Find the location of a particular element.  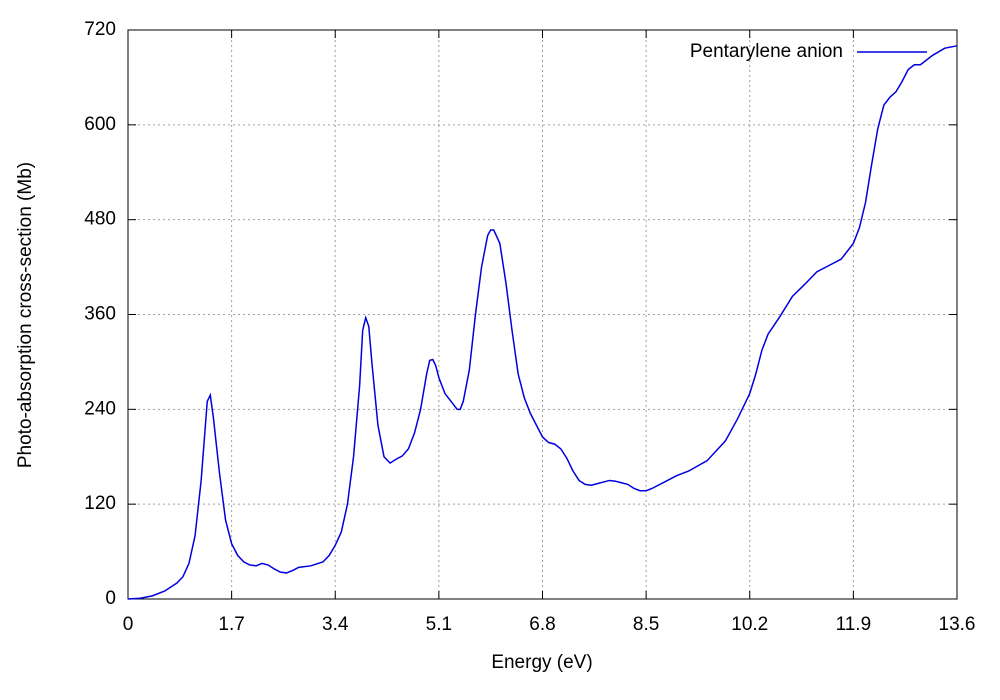

y-tick-label: 600 is located at coordinates (100, 124).